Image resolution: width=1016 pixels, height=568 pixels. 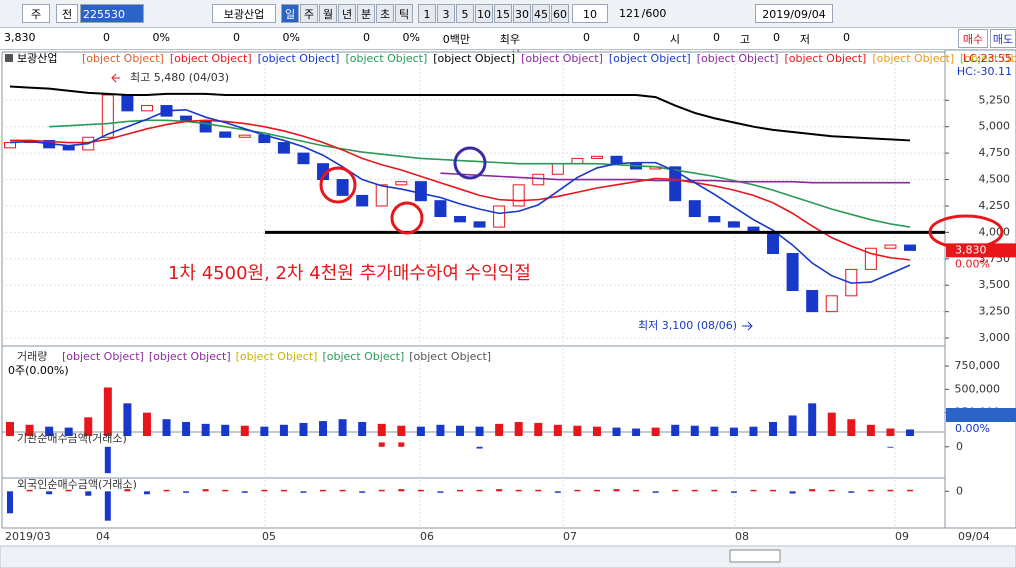 What do you see at coordinates (465, 13) in the screenshot?
I see `interval-button: 5` at bounding box center [465, 13].